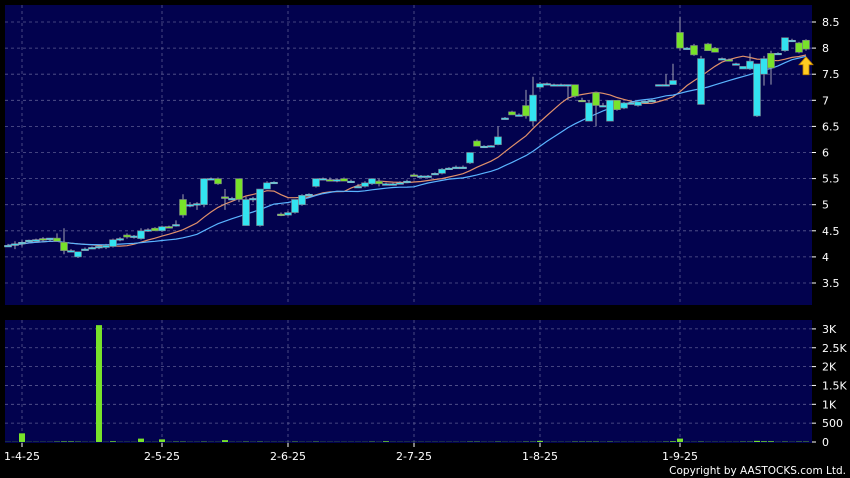 The image size is (850, 478). I want to click on price-tick-label: 4, so click(825, 257).